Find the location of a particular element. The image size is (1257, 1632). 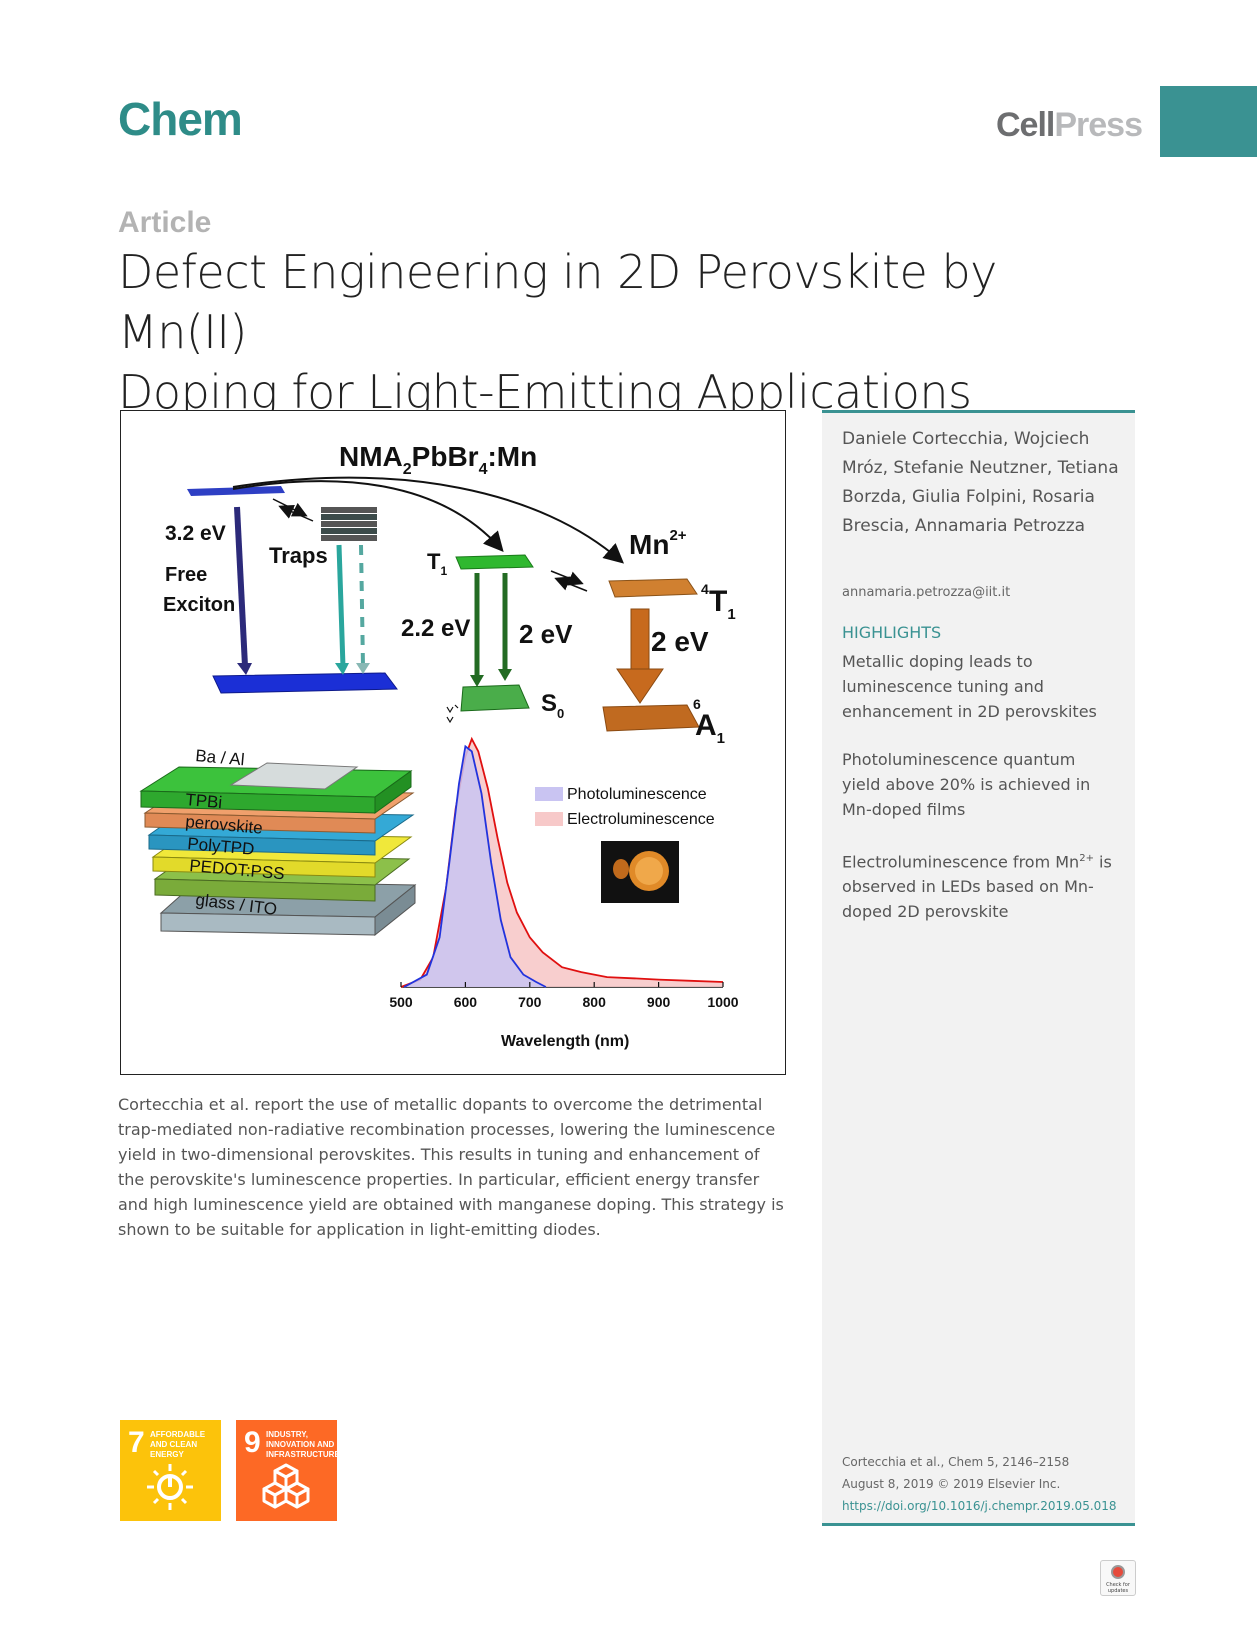

exchange-arrow-left is located at coordinates (571, 584).